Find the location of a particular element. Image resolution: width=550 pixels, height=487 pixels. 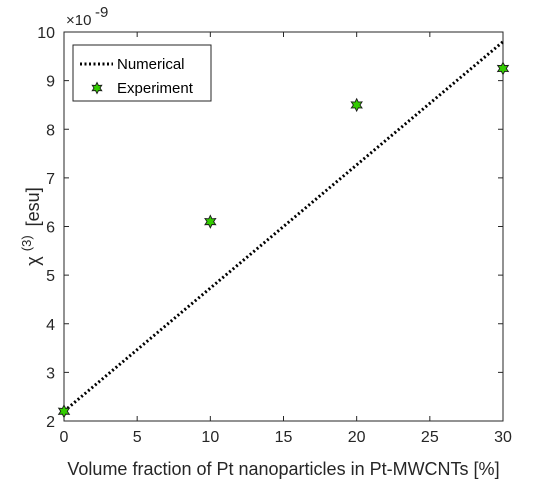

y-axis-label-superscript: (3) is located at coordinates (26, 243).